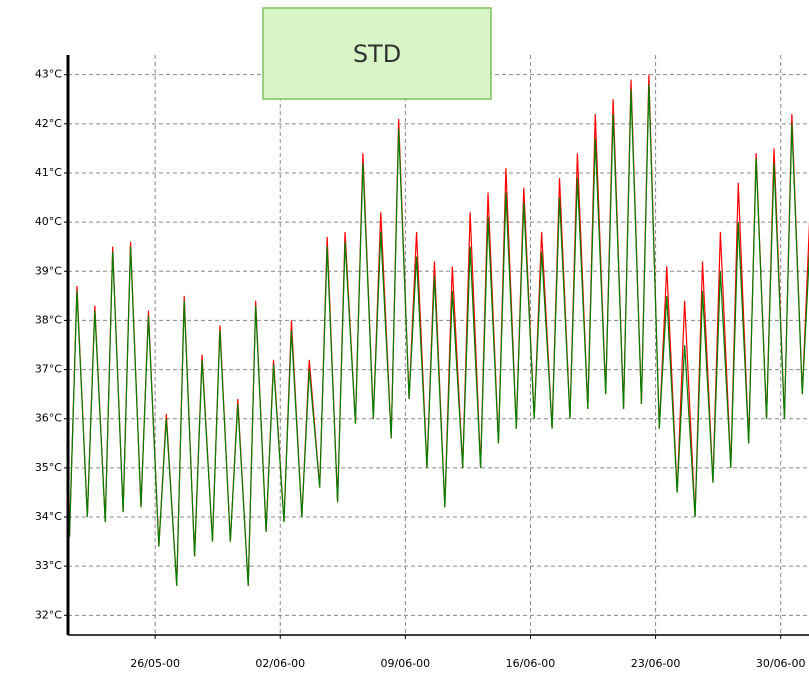 This screenshot has height=677, width=809. Describe the element at coordinates (48, 74) in the screenshot. I see `y-tick-label: 43°C` at that location.